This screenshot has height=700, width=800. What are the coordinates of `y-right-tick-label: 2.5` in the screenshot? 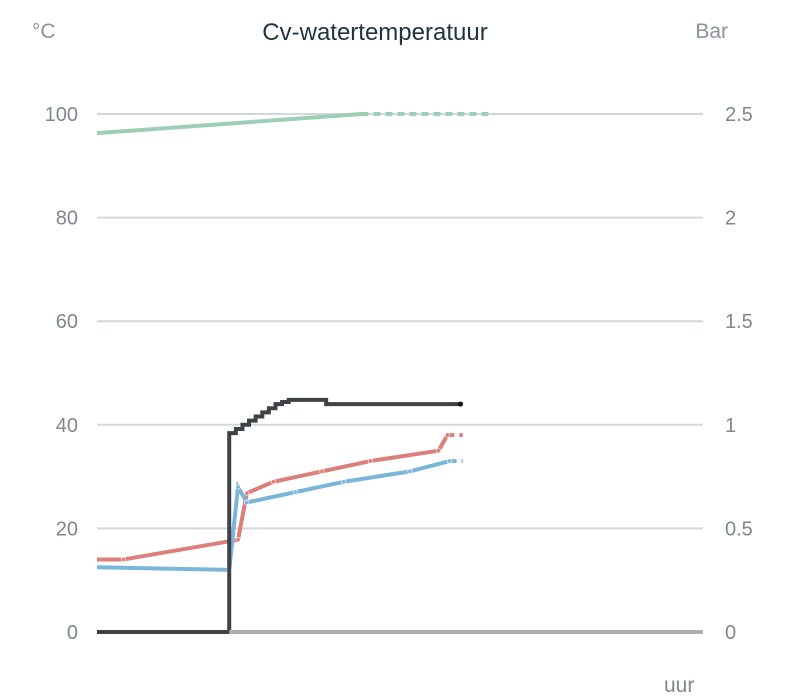 It's located at (739, 115).